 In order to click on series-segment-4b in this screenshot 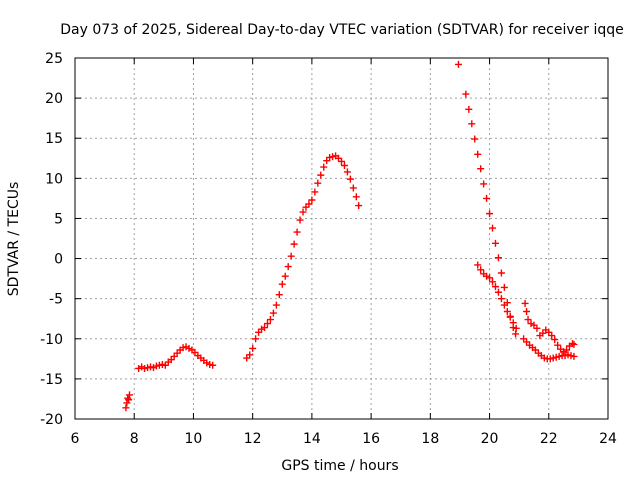, I will do `click(497, 296)`.